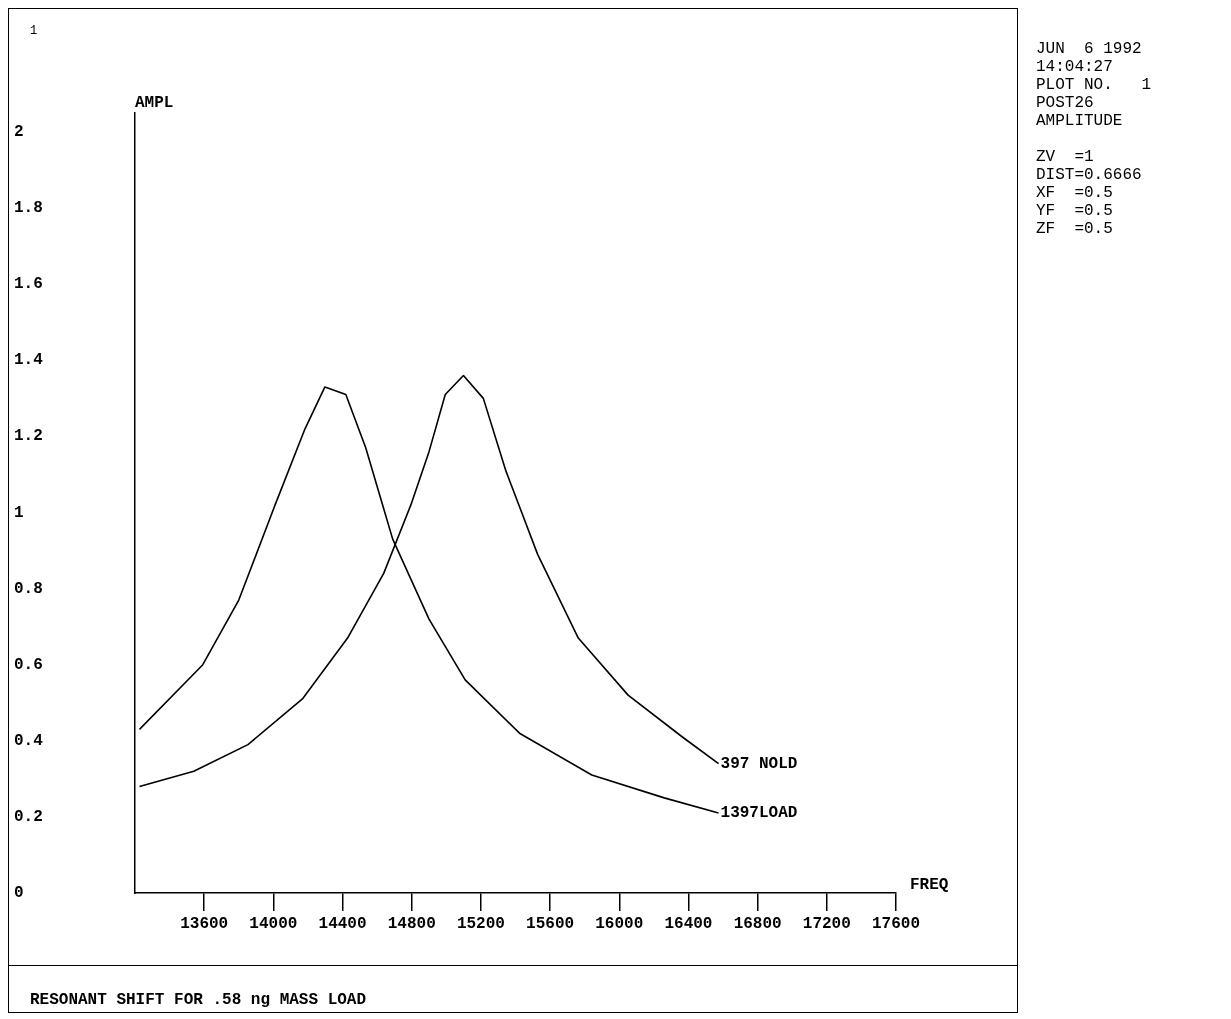 The image size is (1231, 1019). What do you see at coordinates (19, 893) in the screenshot?
I see `y-tick-label: 0` at bounding box center [19, 893].